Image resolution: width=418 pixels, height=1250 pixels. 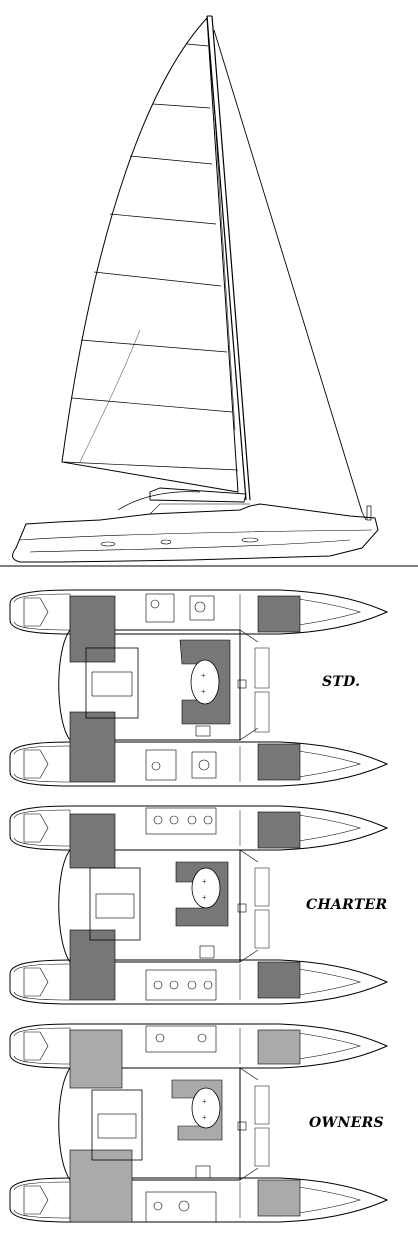 What do you see at coordinates (341, 682) in the screenshot?
I see `layout-label-std: STD.` at bounding box center [341, 682].